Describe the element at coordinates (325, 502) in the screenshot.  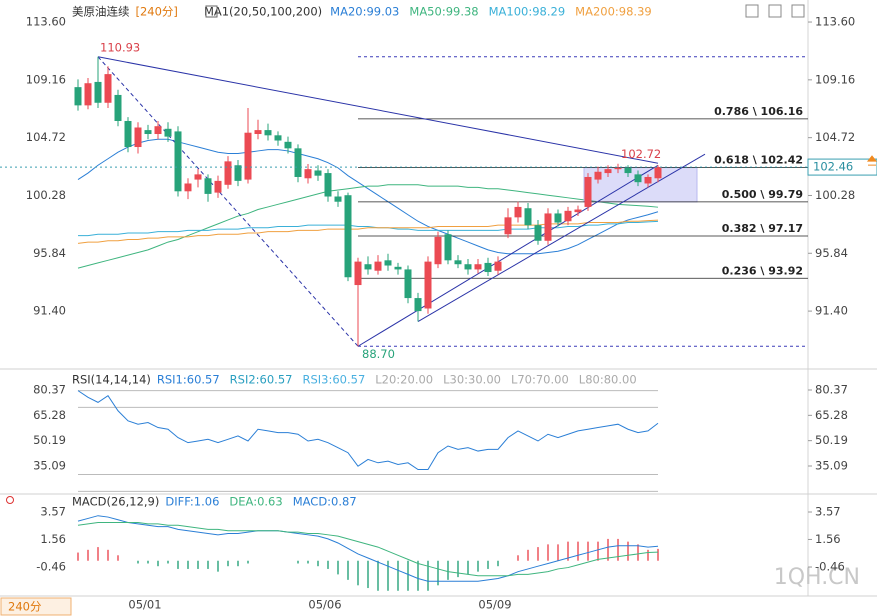
I see `legend-entry: MACD:0.87` at that location.